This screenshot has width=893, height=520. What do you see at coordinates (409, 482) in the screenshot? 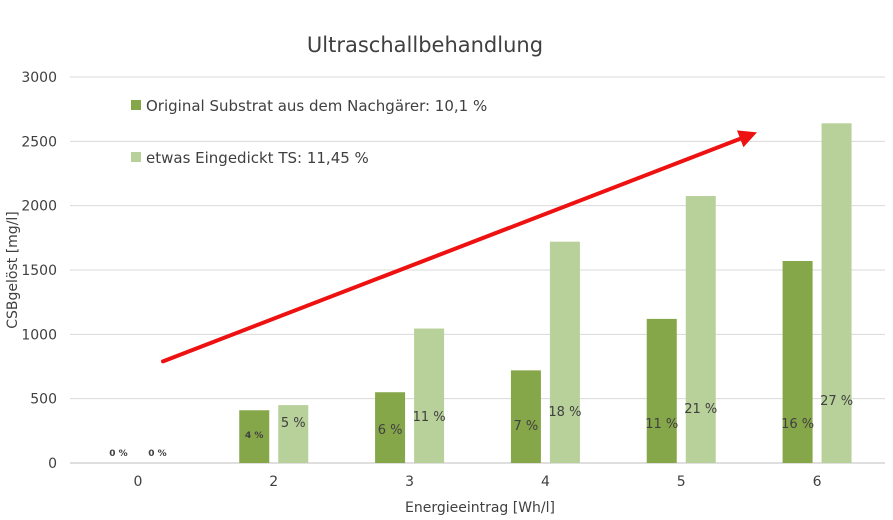
I see `x-tick-label: 3` at bounding box center [409, 482].